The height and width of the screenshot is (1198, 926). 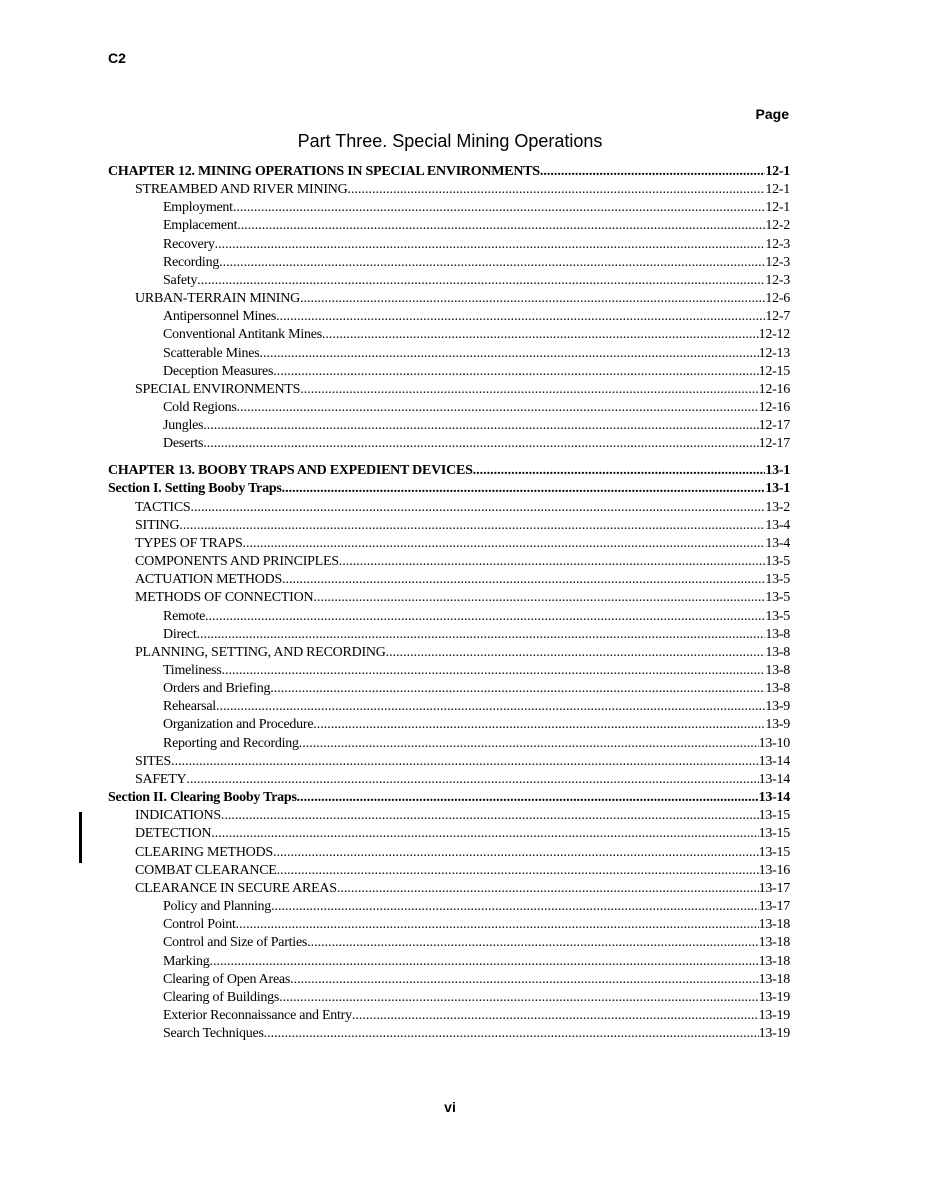 I want to click on toc-entry: ACTUATION METHODS 13-5, so click(x=449, y=580).